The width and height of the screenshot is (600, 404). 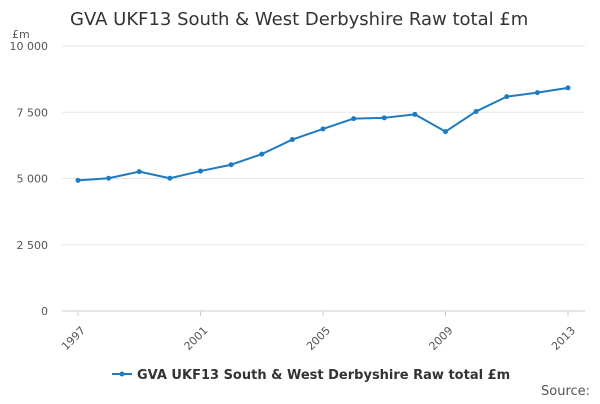 I want to click on x-tick-label: 2005, so click(x=318, y=338).